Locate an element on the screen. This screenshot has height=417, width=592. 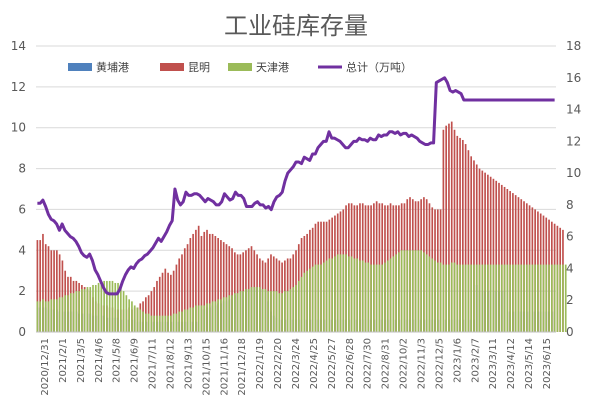
x-tick-label: 2021/8/12 is located at coordinates (171, 363).